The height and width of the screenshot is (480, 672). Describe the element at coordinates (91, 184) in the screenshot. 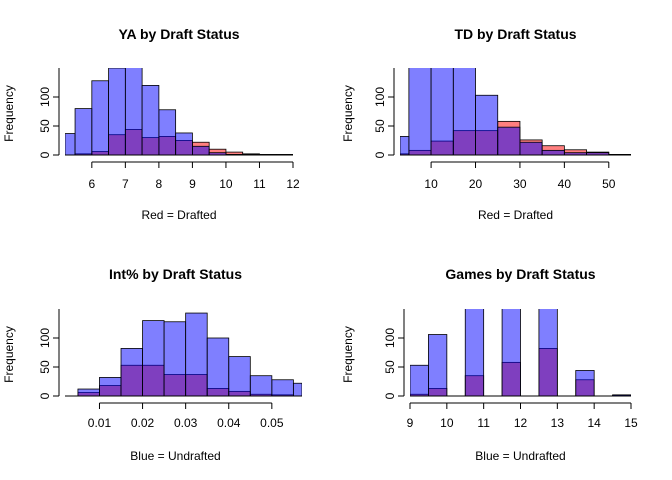

I see `x-tick-label: 6` at that location.